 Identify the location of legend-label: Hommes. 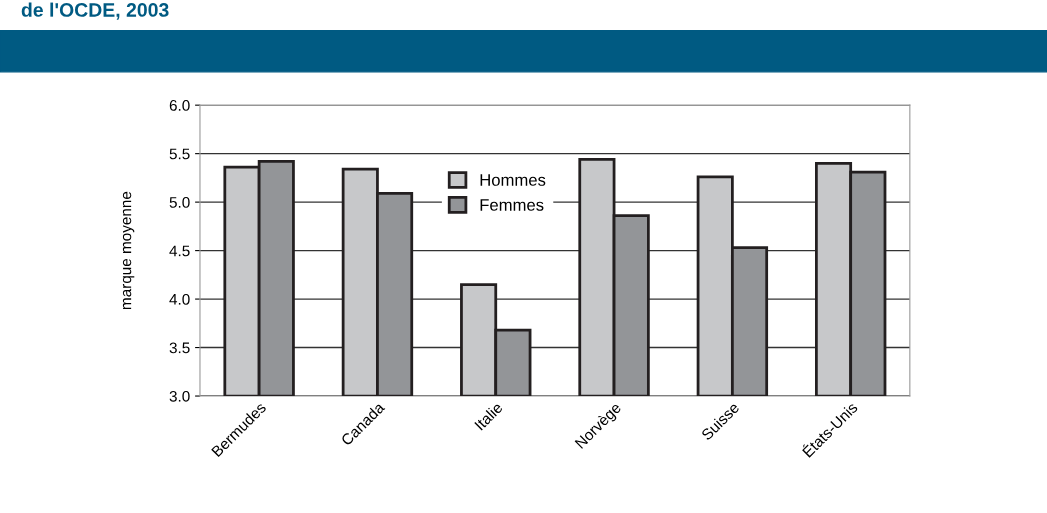
(513, 180).